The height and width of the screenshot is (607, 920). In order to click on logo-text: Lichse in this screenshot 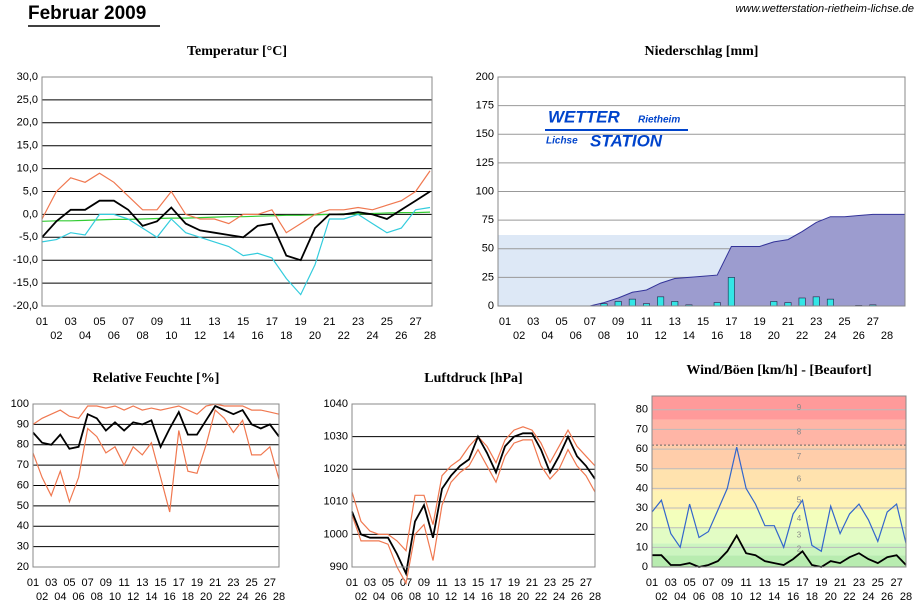, I will do `click(562, 141)`.